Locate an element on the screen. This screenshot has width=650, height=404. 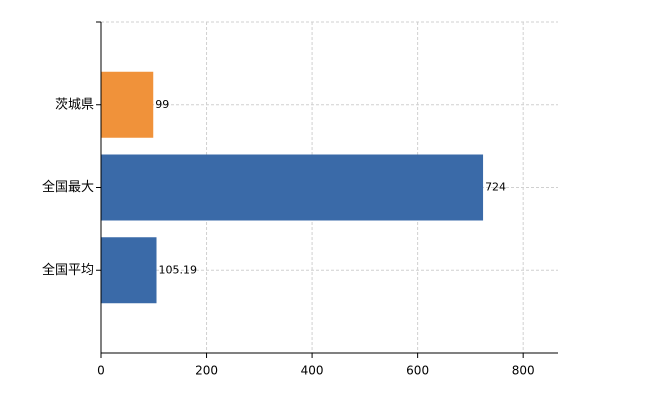
value-label: 724 is located at coordinates (495, 187).